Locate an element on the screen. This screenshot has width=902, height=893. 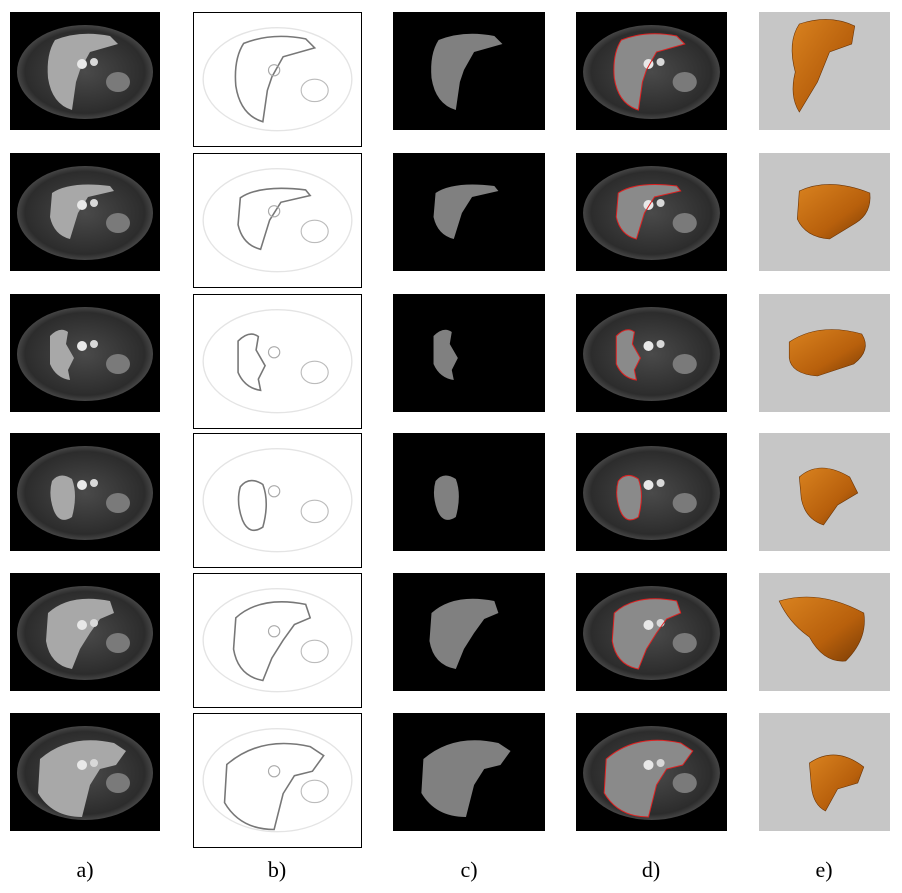
column-label: e) is located at coordinates (823, 869).